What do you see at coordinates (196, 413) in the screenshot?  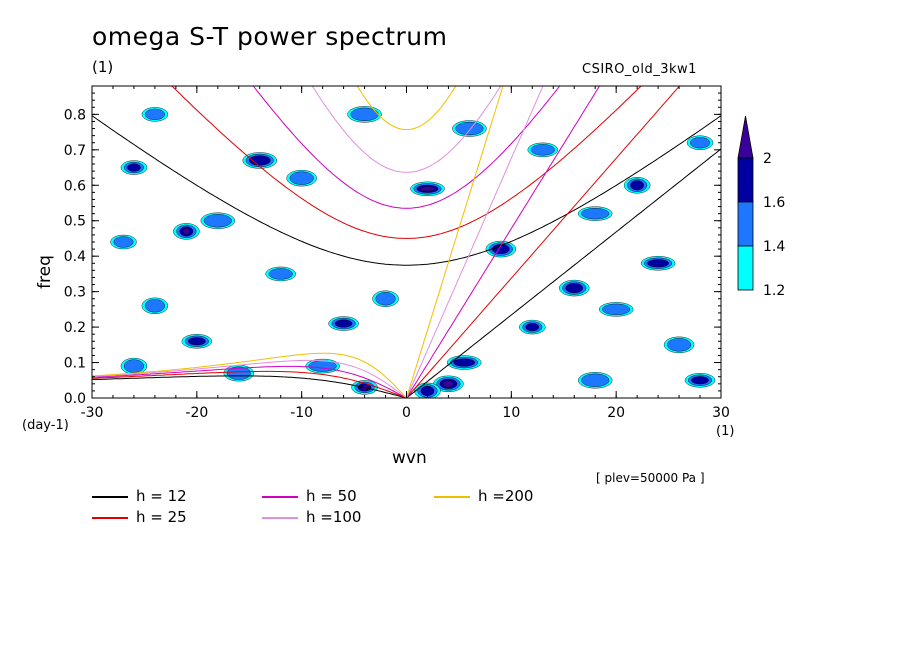 I see `x-tick-label: -20` at bounding box center [196, 413].